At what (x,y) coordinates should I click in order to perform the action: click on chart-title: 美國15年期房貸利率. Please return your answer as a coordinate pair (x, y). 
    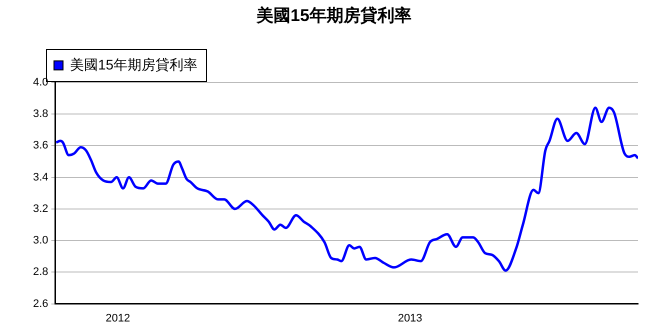
    Looking at the image, I should click on (334, 15).